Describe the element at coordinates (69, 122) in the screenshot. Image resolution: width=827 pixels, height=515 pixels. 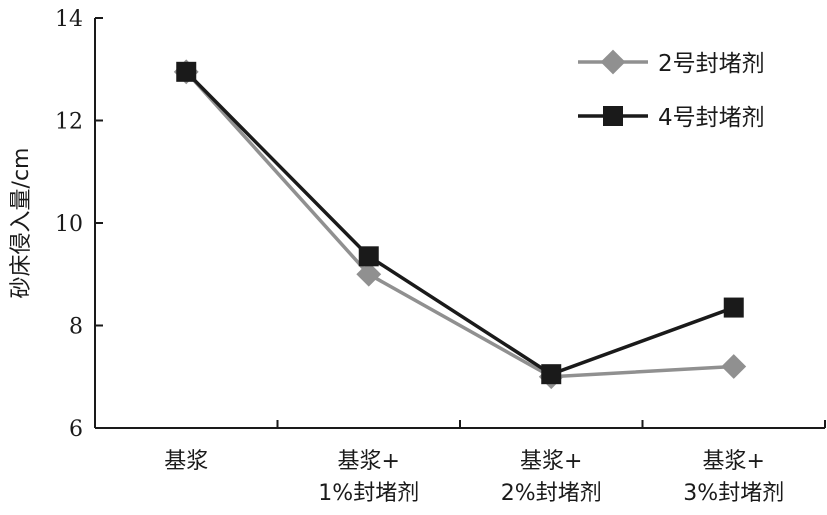
I see `y-tick-label: 12` at that location.